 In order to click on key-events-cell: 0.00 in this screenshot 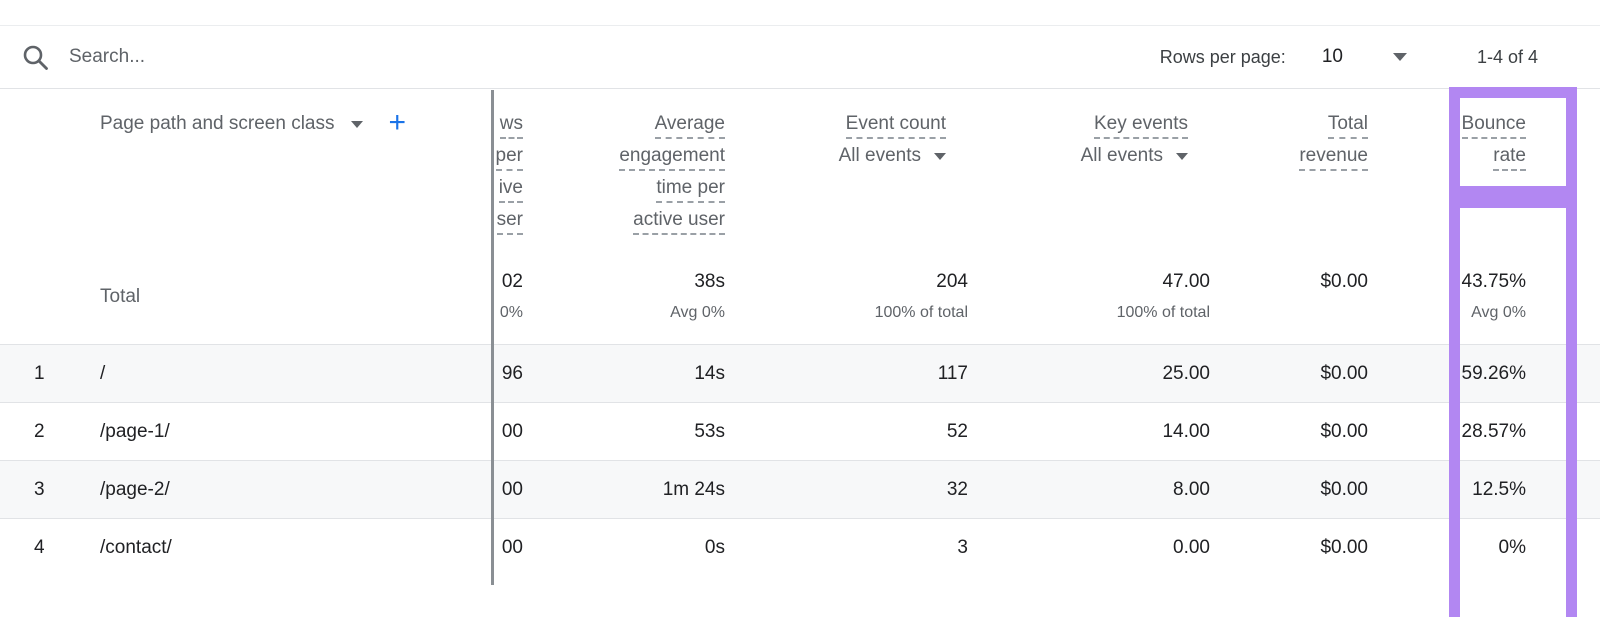, I will do `click(1191, 547)`.